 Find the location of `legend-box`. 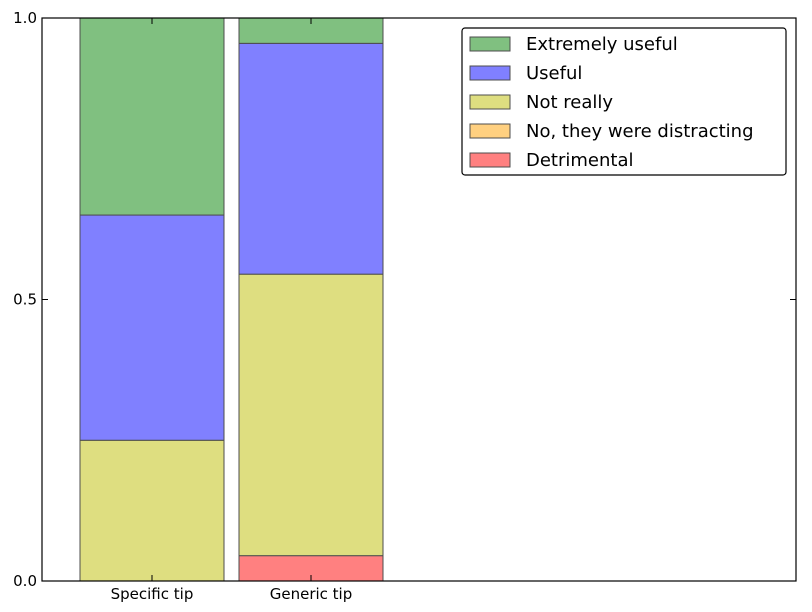

legend-box is located at coordinates (624, 101).